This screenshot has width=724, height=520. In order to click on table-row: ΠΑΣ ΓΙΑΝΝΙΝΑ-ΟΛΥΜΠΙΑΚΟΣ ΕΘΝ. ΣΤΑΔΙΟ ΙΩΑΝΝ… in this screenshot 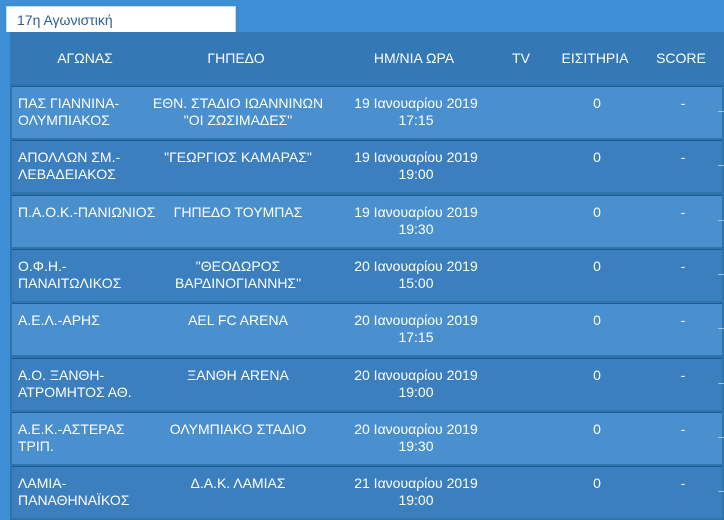, I will do `click(368, 112)`.